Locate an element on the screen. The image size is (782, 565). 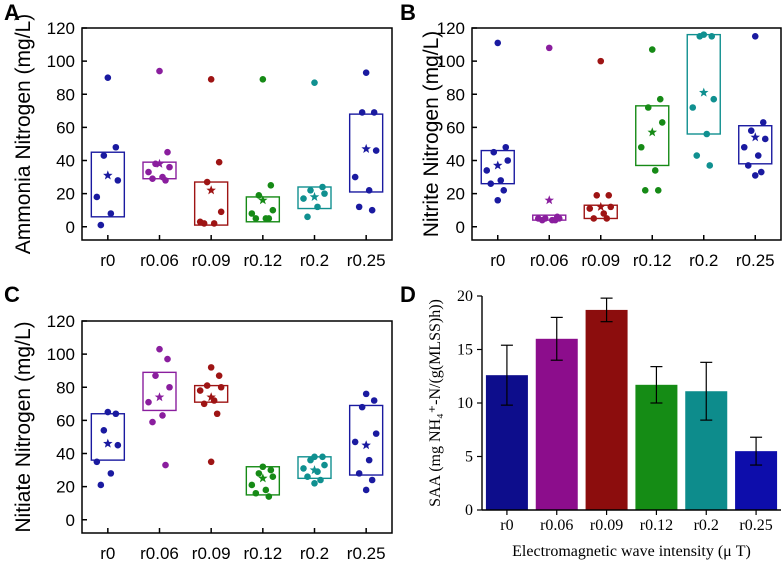
panel-label: A is located at coordinates (12, 12).